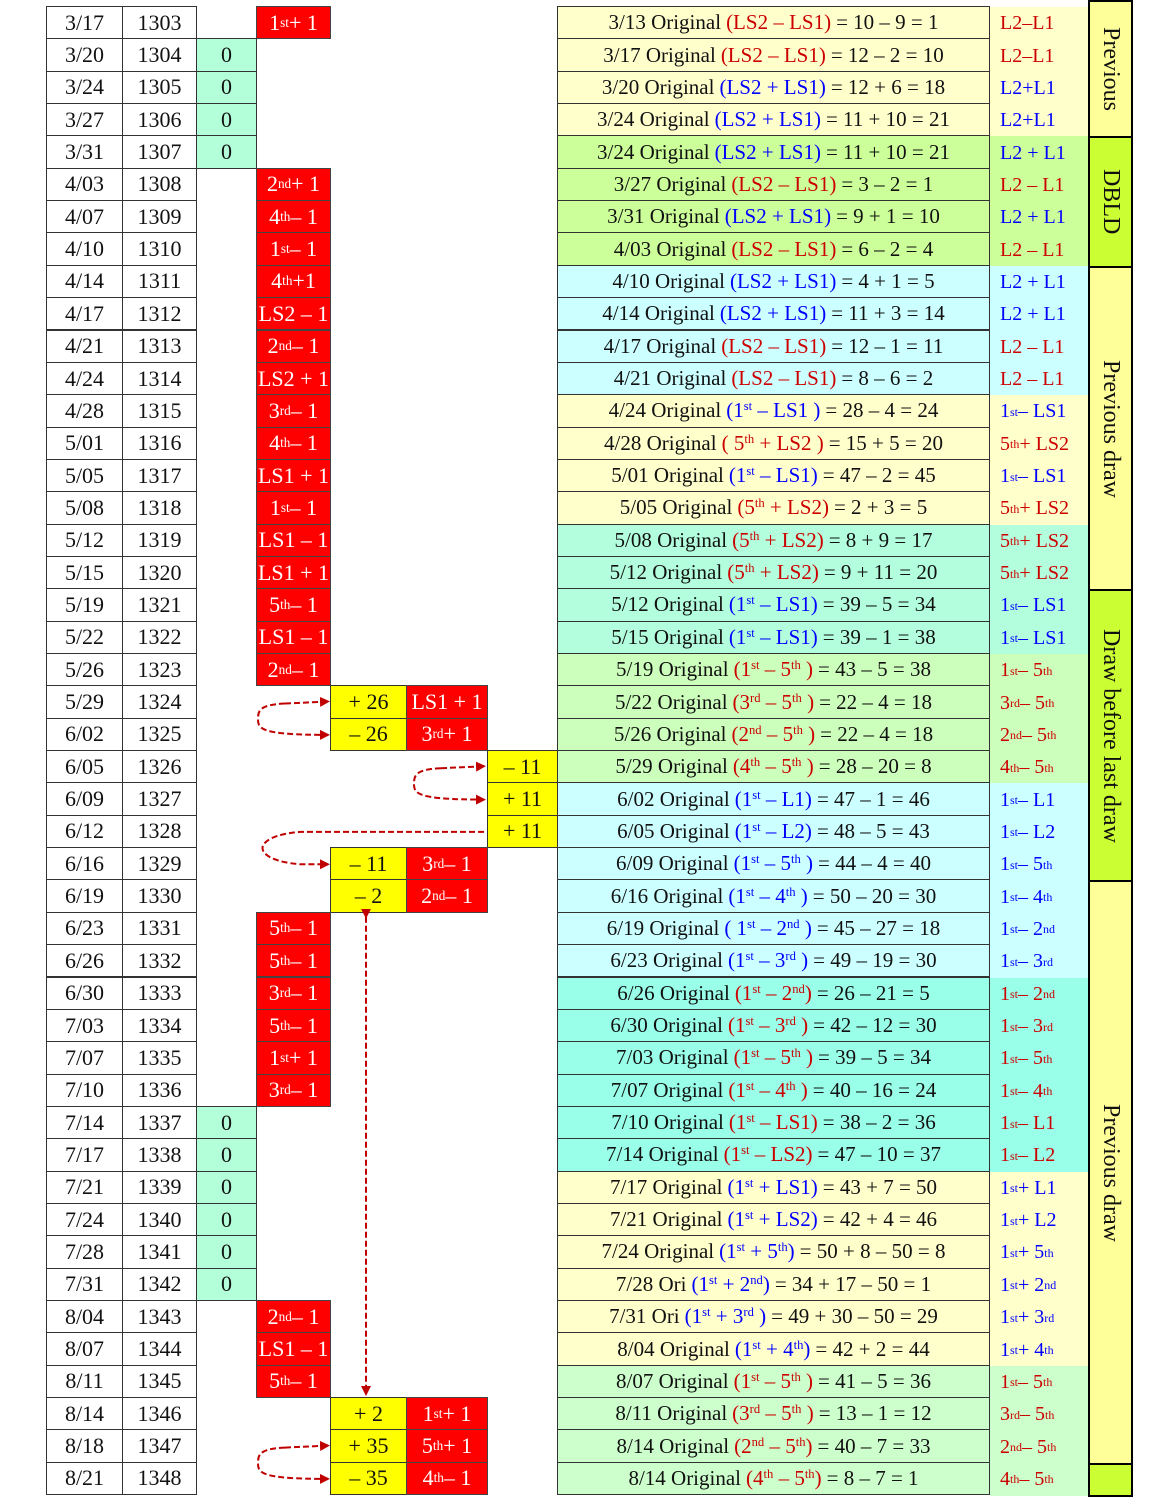 Image resolution: width=1156 pixels, height=1509 pixels. What do you see at coordinates (159, 1122) in the screenshot?
I see `draw-number: 1337` at bounding box center [159, 1122].